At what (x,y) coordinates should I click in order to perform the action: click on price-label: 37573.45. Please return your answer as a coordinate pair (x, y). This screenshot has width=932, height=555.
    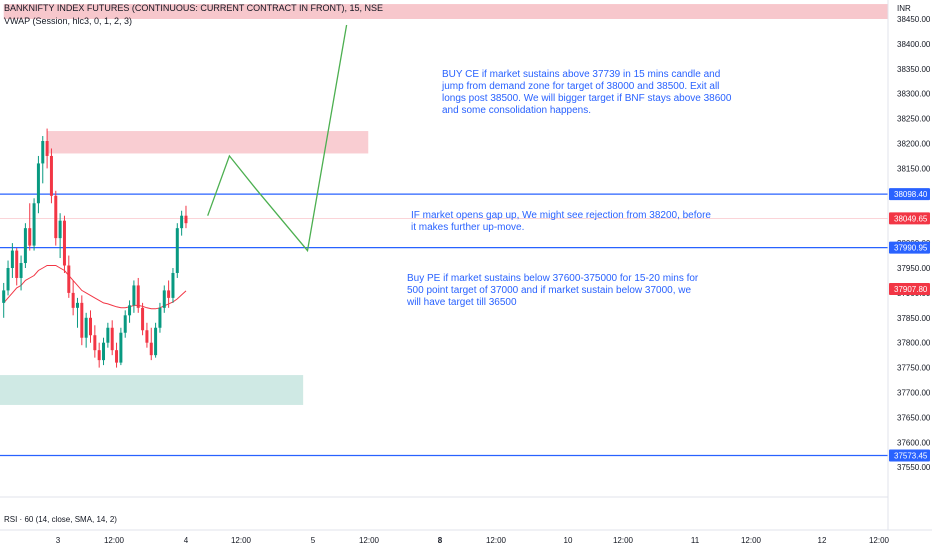
    Looking at the image, I should click on (909, 455).